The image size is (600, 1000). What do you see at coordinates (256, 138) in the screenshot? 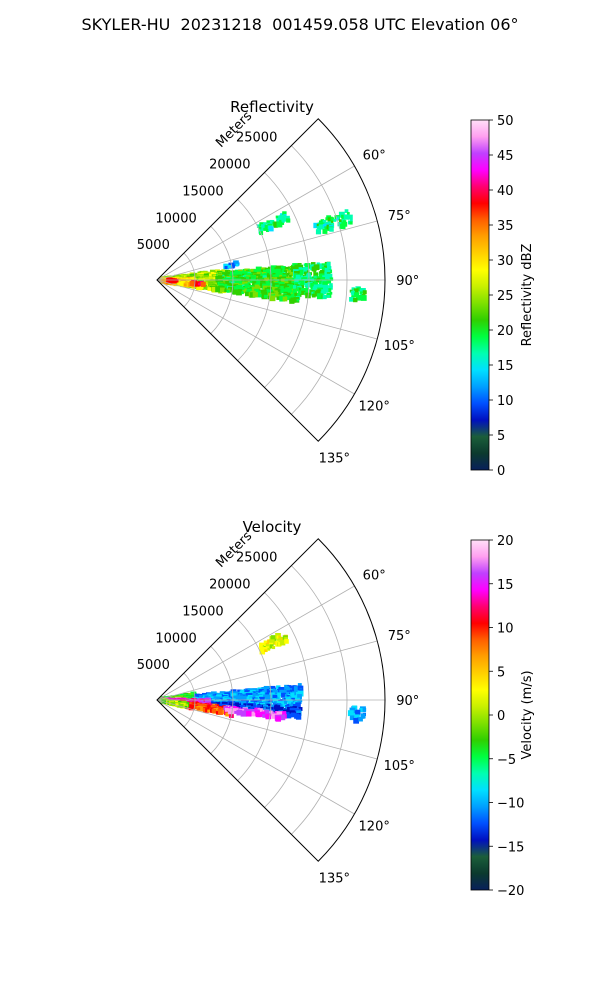
I see `range-tick-label: 25000` at bounding box center [256, 138].